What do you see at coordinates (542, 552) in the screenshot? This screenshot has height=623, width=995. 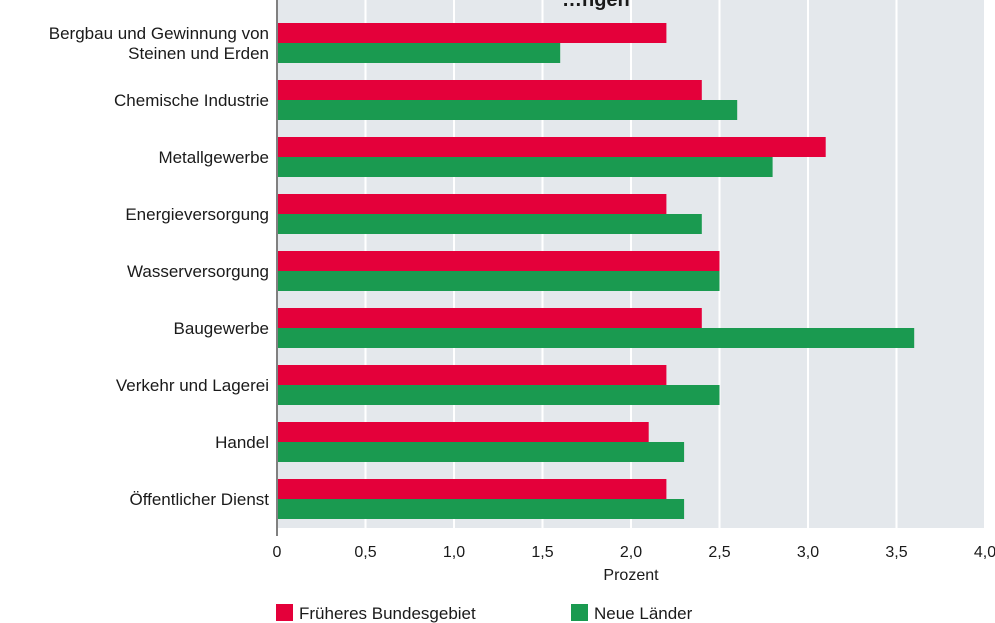 I see `x-tick-label: 1,5` at bounding box center [542, 552].